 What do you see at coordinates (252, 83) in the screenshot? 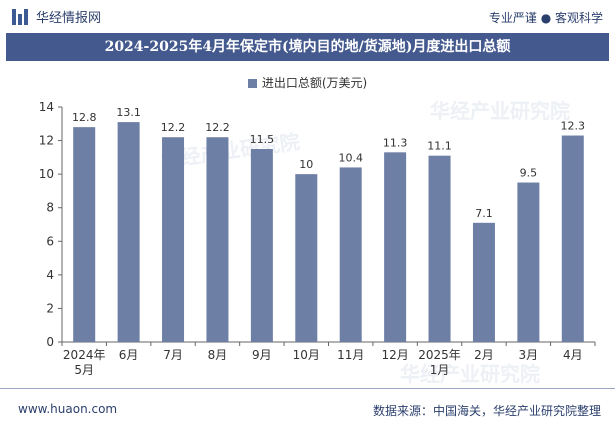
I see `legend-swatch` at bounding box center [252, 83].